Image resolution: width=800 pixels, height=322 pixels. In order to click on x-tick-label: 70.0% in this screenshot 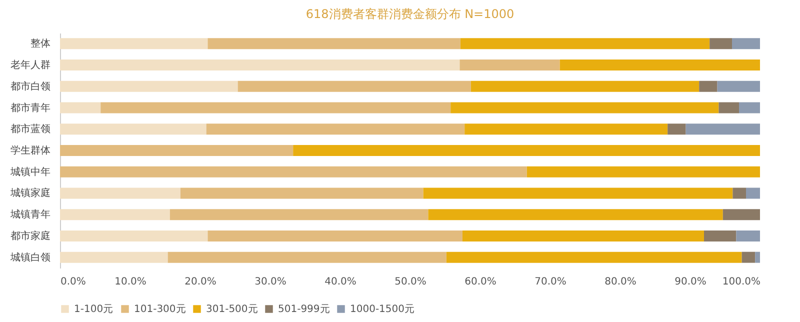, I will do `click(550, 282)`.